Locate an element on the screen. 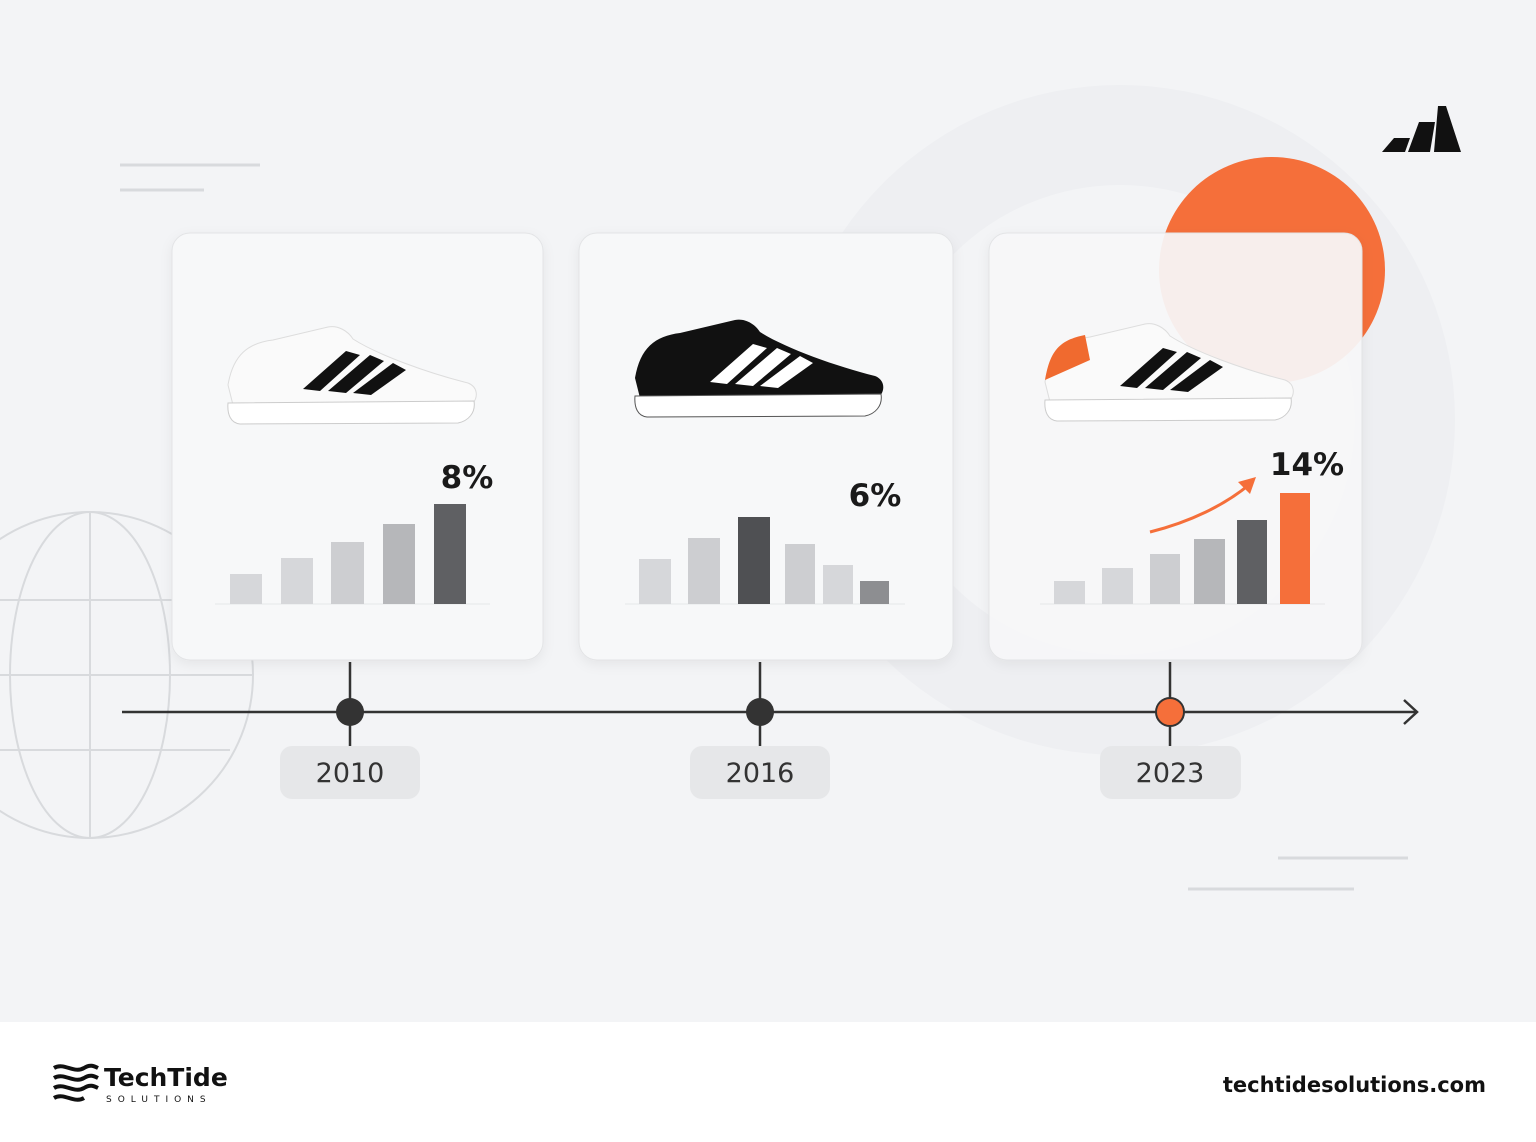  brand-tagline: SOLUTIONS is located at coordinates (159, 1100).